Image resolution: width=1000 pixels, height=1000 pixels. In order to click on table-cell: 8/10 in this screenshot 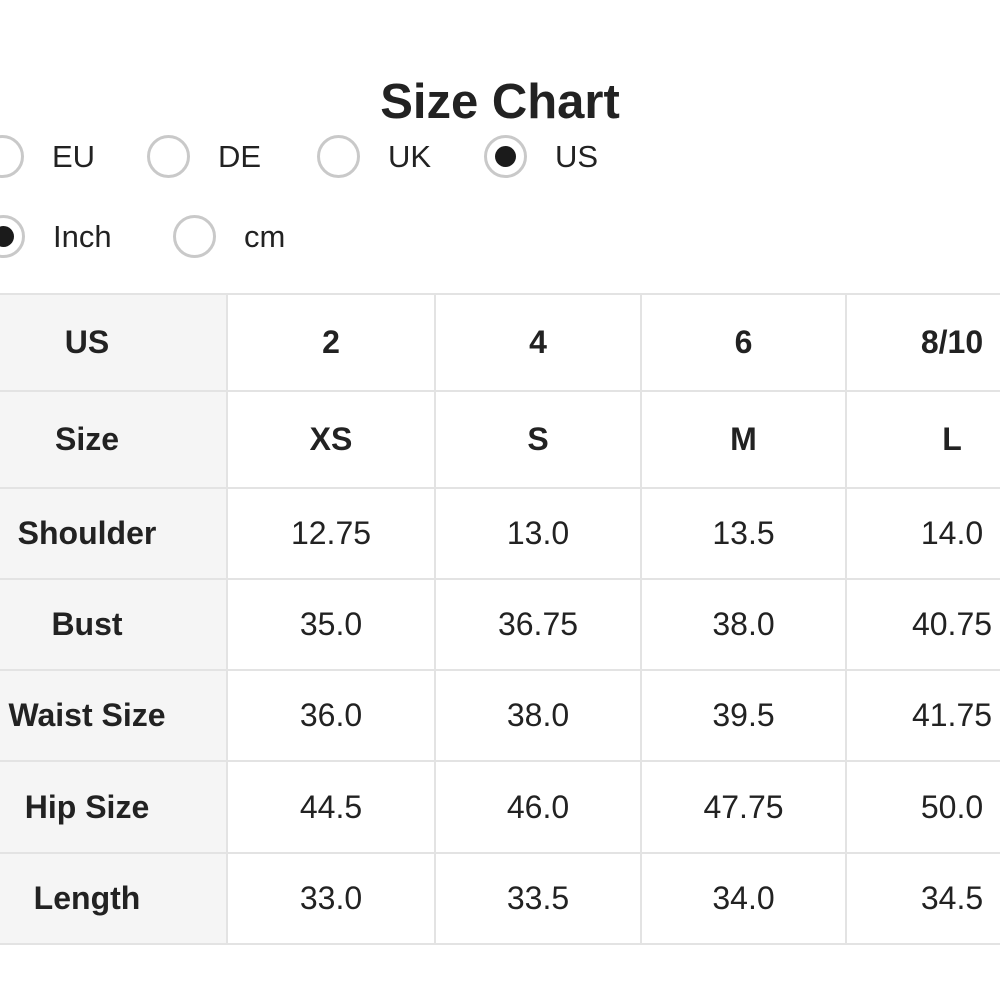, I will do `click(922, 342)`.